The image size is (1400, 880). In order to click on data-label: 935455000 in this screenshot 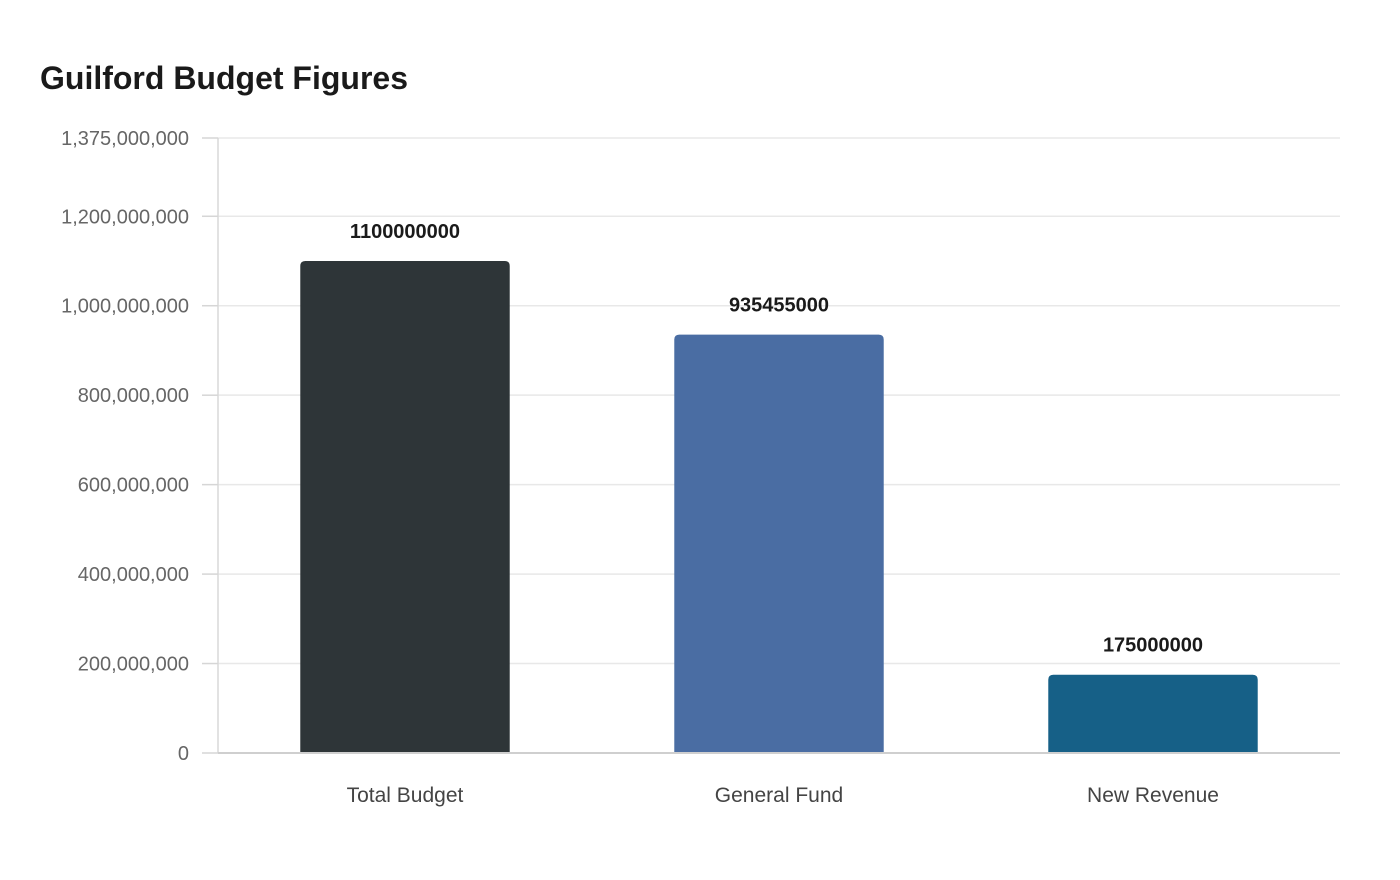, I will do `click(779, 306)`.